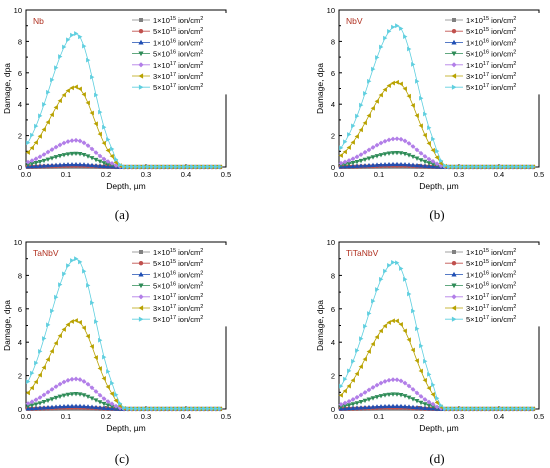  What do you see at coordinates (379, 174) in the screenshot?
I see `x-tick-label: 0.1` at bounding box center [379, 174].